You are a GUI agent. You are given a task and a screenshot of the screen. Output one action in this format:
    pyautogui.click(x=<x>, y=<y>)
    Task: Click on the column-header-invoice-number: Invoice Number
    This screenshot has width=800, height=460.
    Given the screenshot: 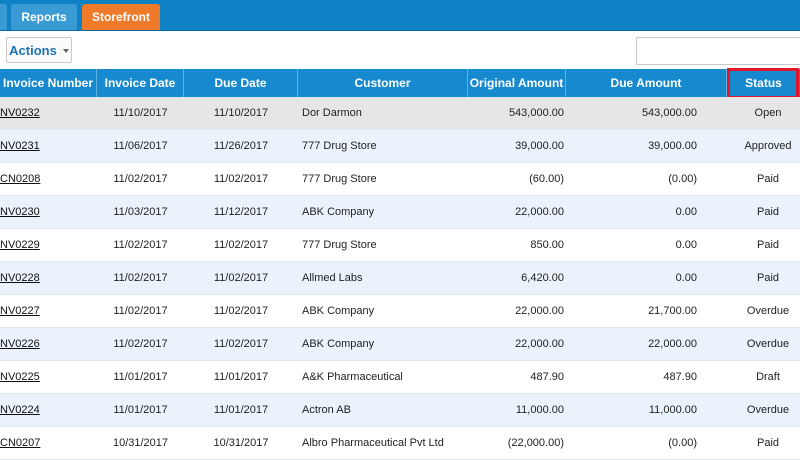 What is the action you would take?
    pyautogui.click(x=48, y=83)
    